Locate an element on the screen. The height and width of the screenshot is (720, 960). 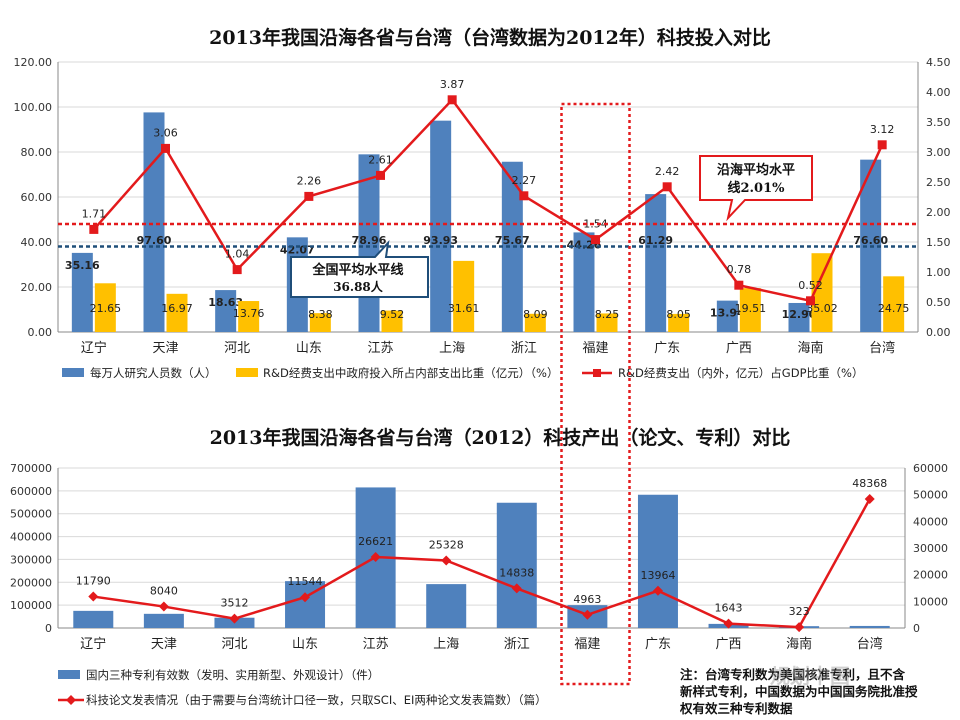
top-bar-value-label: 19.51 is located at coordinates (751, 308).